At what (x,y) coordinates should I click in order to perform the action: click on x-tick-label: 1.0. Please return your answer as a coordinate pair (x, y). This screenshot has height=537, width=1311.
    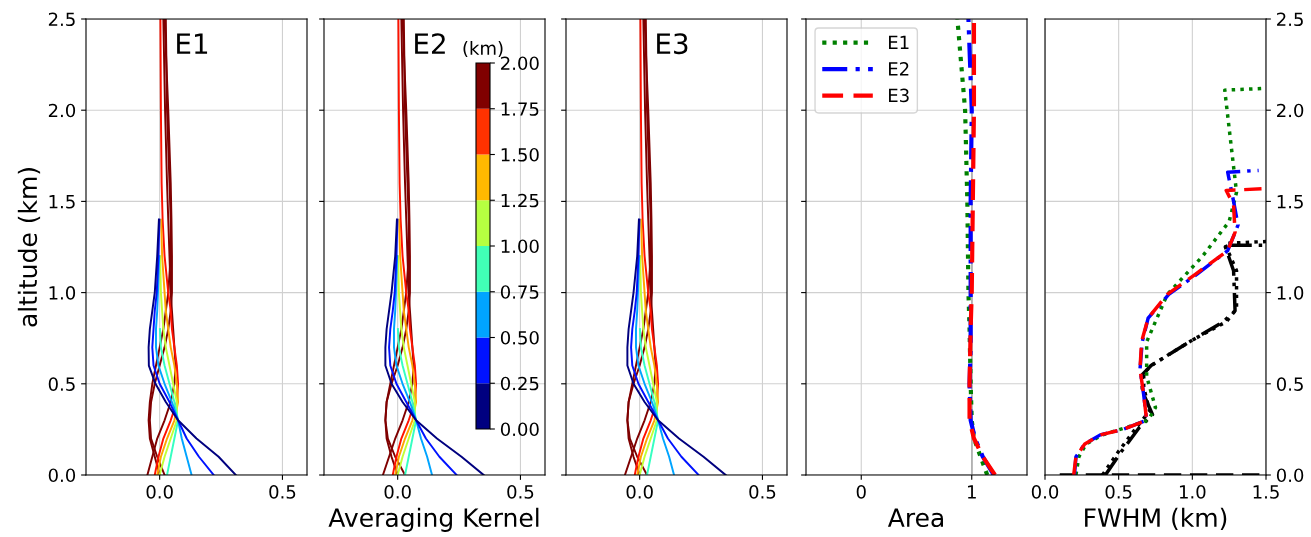
    Looking at the image, I should click on (1192, 492).